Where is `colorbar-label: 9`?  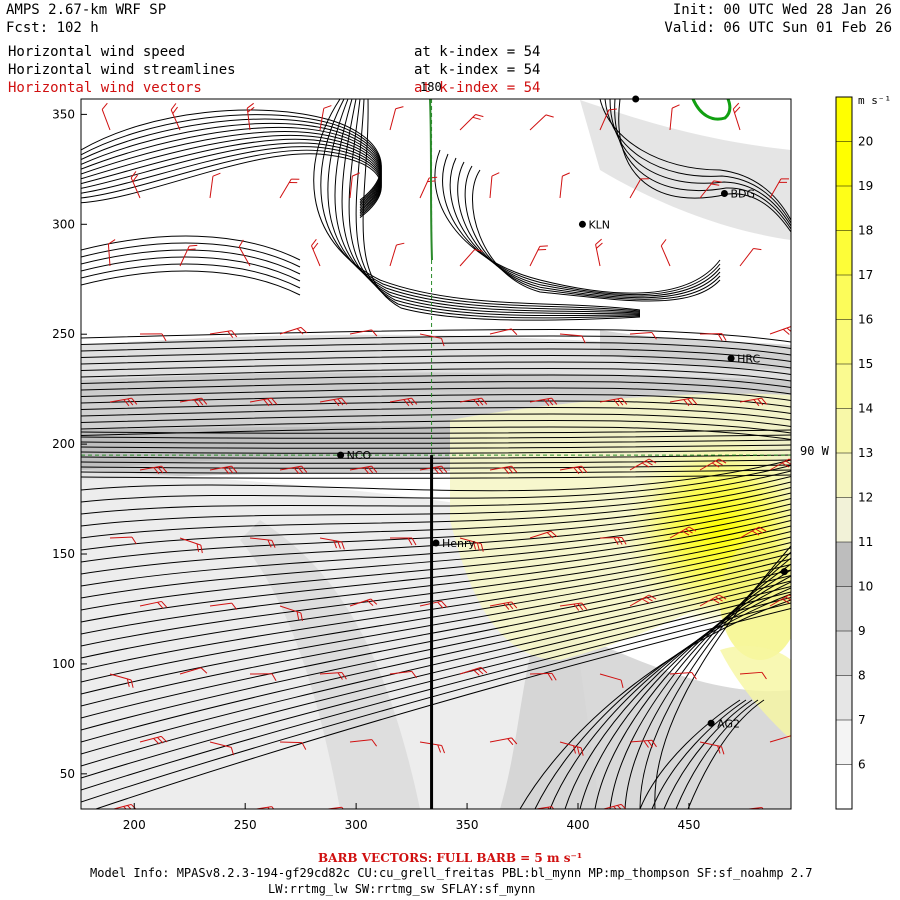 colorbar-label: 9 is located at coordinates (862, 631).